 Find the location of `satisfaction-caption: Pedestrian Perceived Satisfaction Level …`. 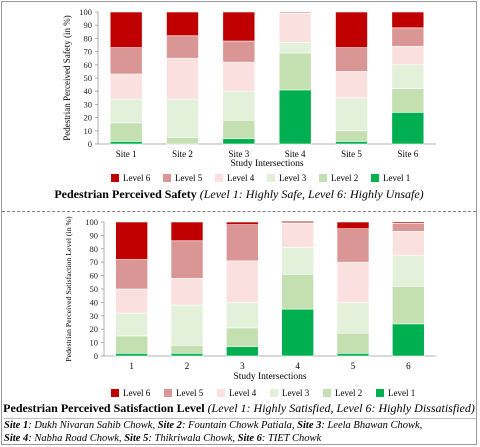

satisfaction-caption: Pedestrian Perceived Satisfaction Level … is located at coordinates (239, 408).